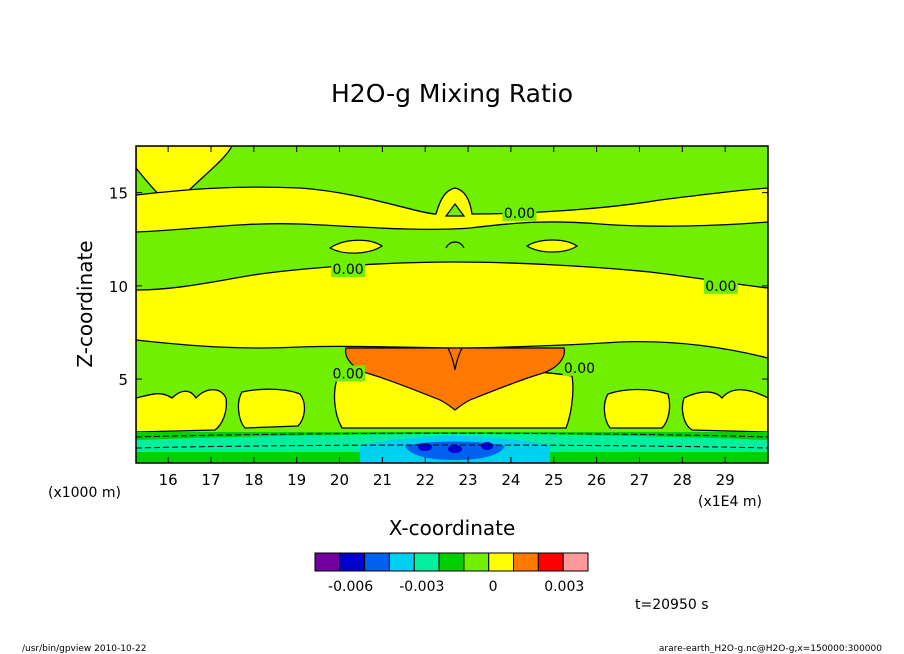 The height and width of the screenshot is (654, 904). What do you see at coordinates (123, 380) in the screenshot?
I see `y-tick-label: 5` at bounding box center [123, 380].